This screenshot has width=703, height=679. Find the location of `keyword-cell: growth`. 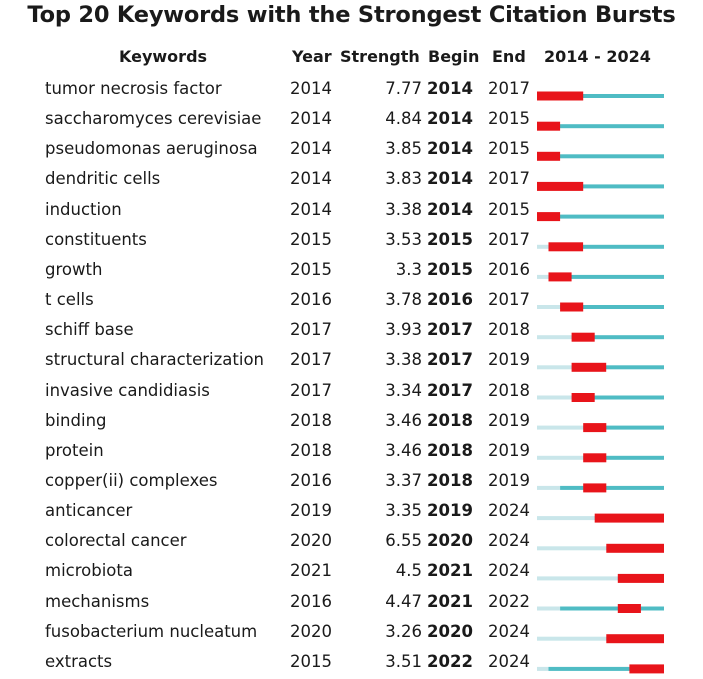

keyword-cell: growth is located at coordinates (74, 269).